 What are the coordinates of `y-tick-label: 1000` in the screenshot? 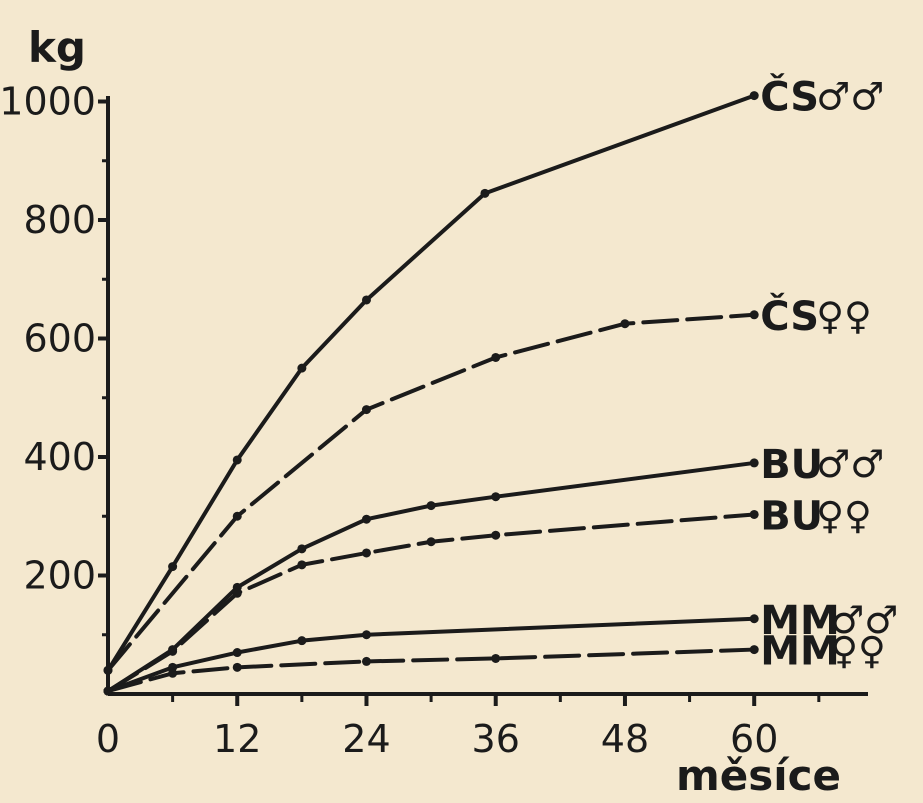 It's located at (48, 102).